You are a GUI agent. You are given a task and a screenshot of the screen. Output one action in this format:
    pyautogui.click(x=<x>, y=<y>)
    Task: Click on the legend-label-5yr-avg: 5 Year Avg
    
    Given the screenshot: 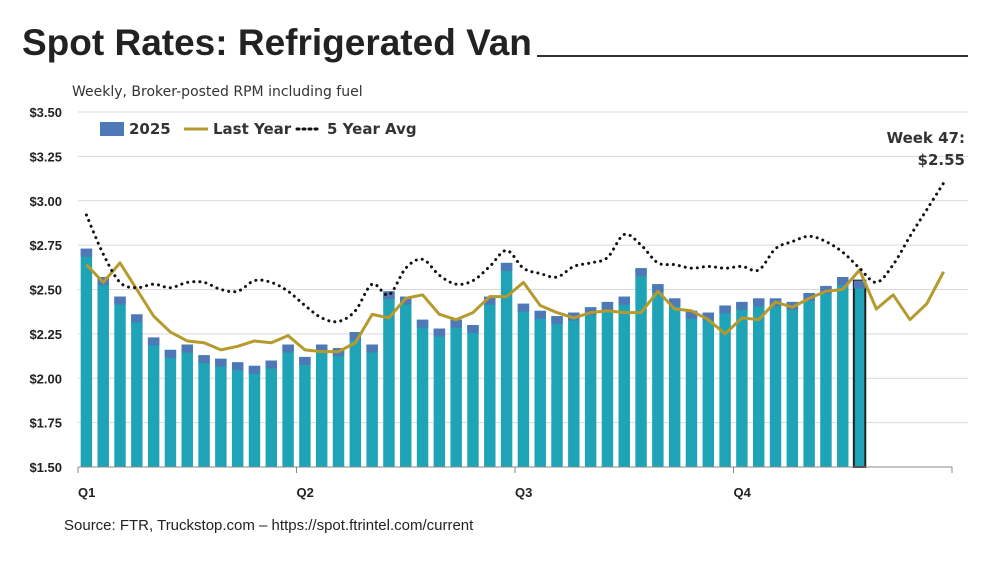 What is the action you would take?
    pyautogui.click(x=372, y=129)
    